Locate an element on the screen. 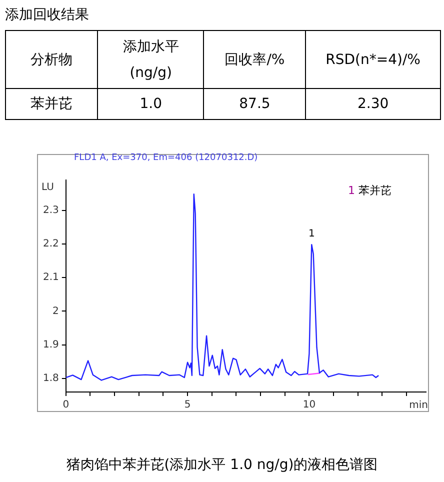 The height and width of the screenshot is (482, 444). y-tick-label: 2 is located at coordinates (55, 311).